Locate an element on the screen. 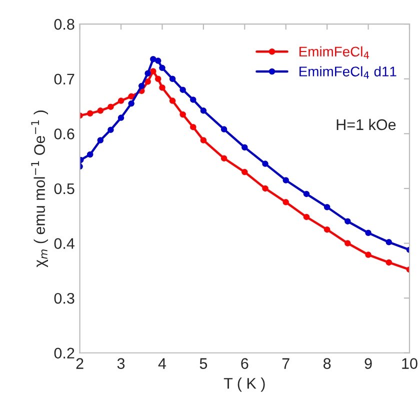 The height and width of the screenshot is (401, 420). y-tick-label: 0.8 is located at coordinates (64, 24).